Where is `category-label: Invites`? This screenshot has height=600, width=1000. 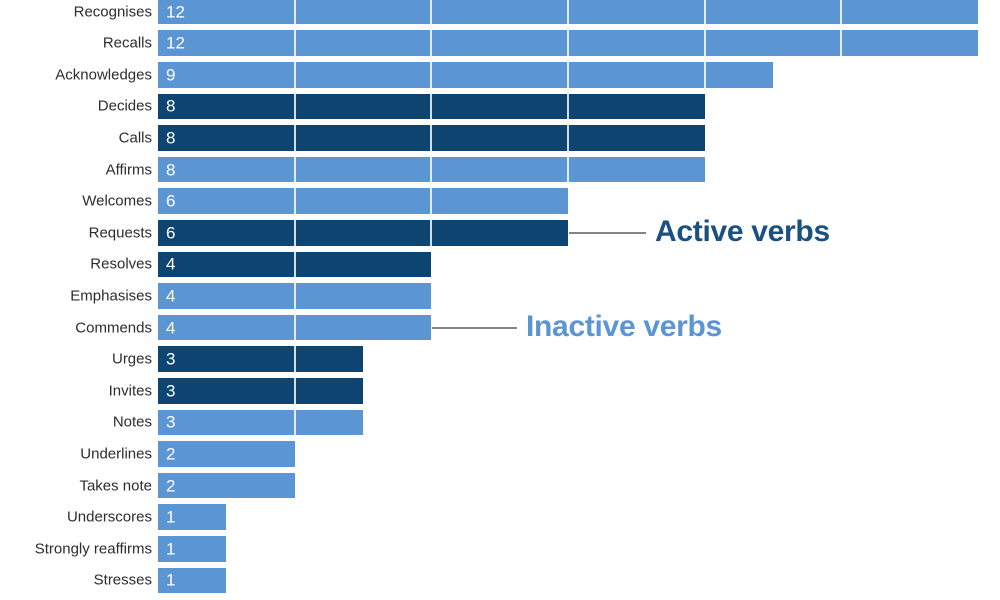
category-label: Invites is located at coordinates (130, 391).